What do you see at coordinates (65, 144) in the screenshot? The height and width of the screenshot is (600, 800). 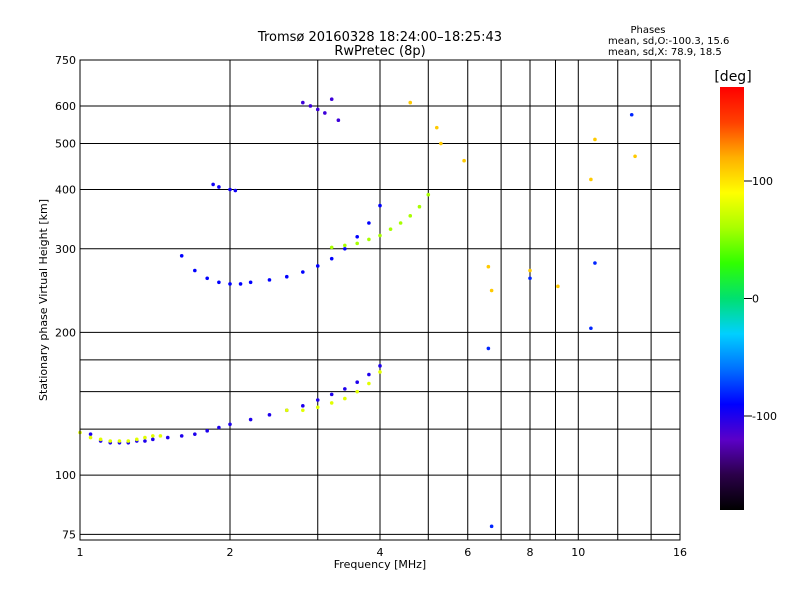 I see `y-tick-label: 500` at bounding box center [65, 144].